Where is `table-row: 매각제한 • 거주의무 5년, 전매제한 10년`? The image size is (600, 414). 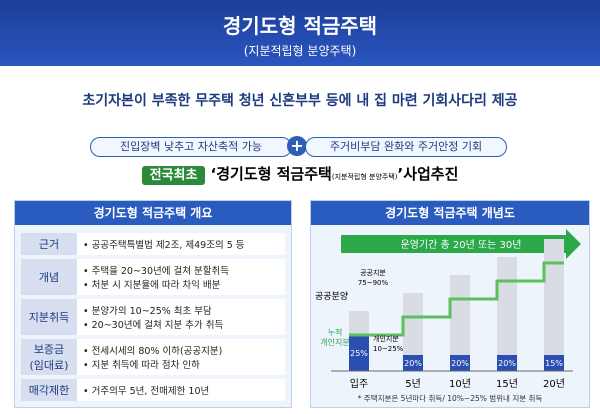
table-row: 매각제한 • 거주의무 5년, 전매제한 10년 is located at coordinates (153, 390).